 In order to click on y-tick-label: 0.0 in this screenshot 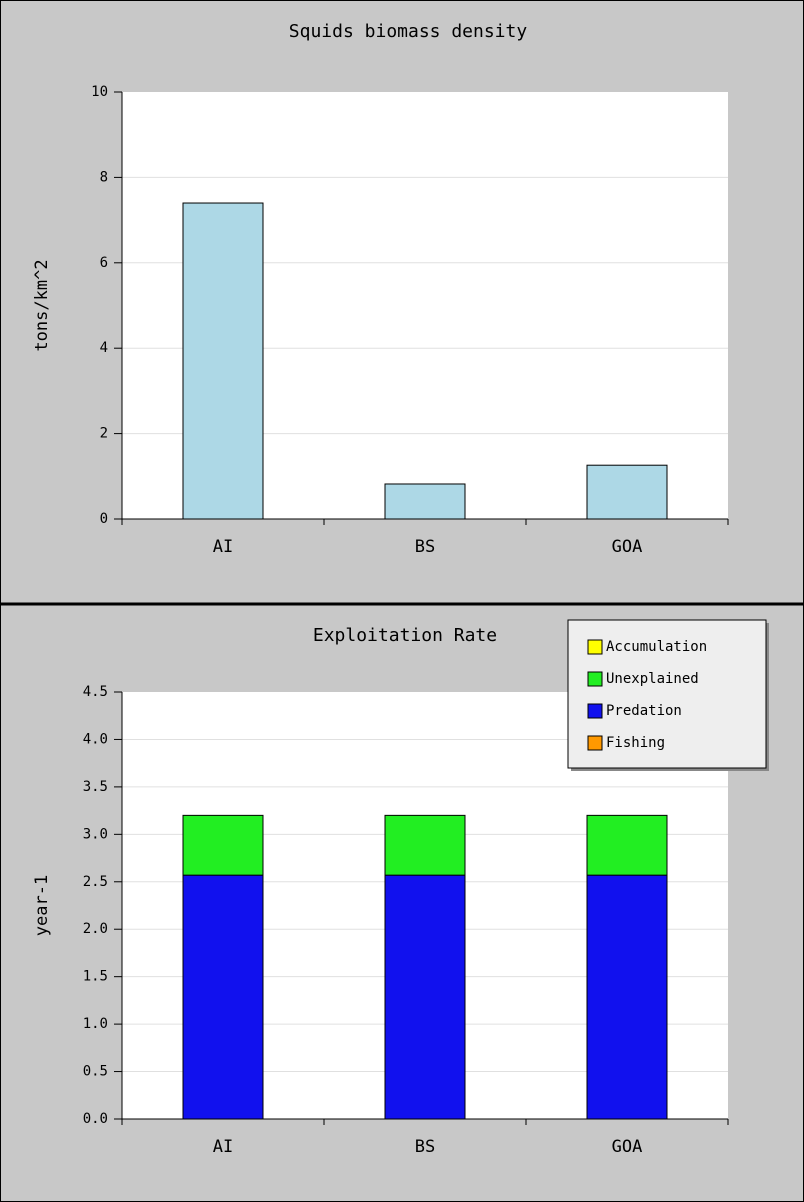, I will do `click(95, 1119)`.